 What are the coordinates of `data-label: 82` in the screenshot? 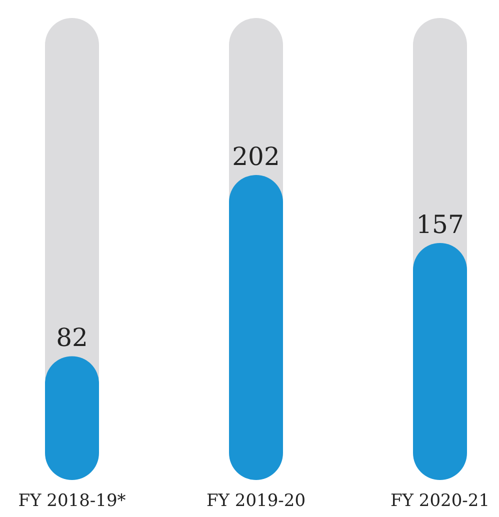 It's located at (72, 337).